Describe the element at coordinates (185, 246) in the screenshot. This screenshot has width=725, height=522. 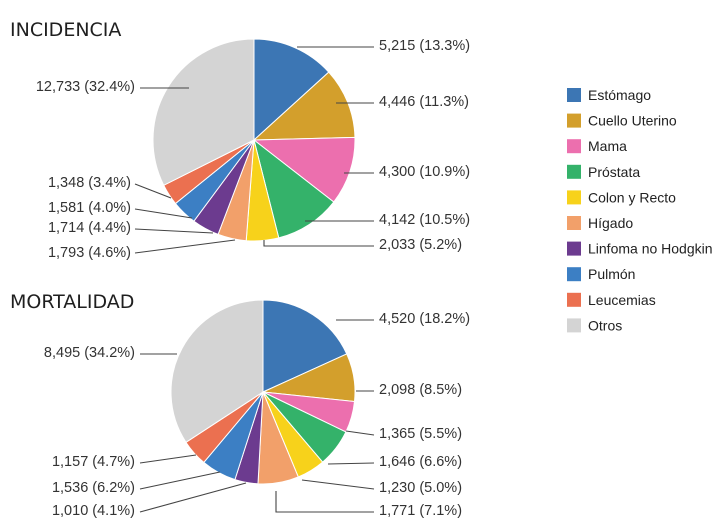
I see `pie0-leader-higado` at that location.